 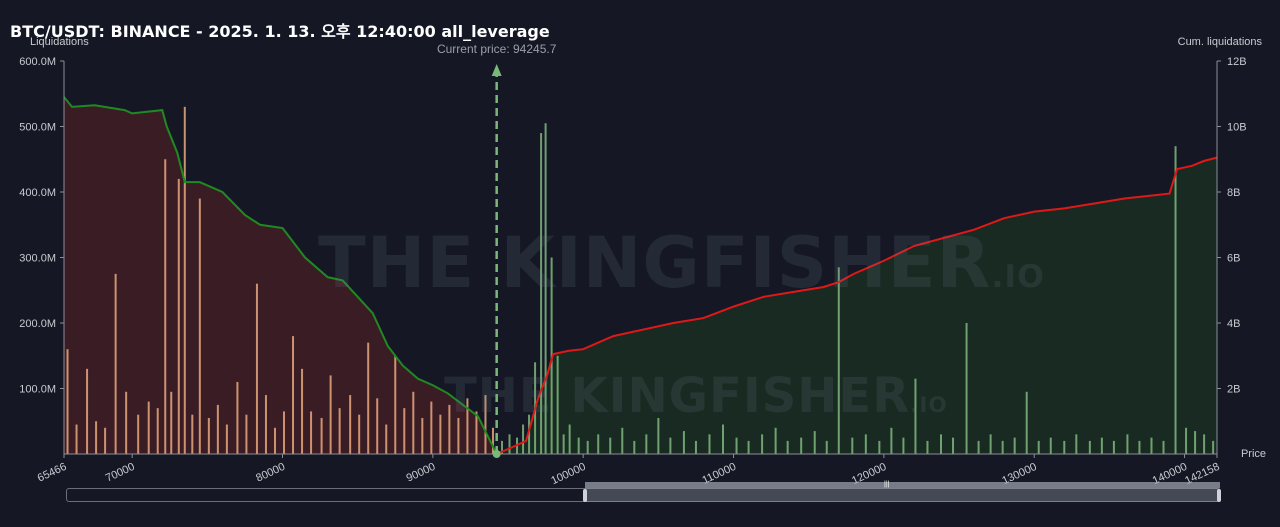 I want to click on x-tick-label-4: 100000, so click(x=568, y=474).